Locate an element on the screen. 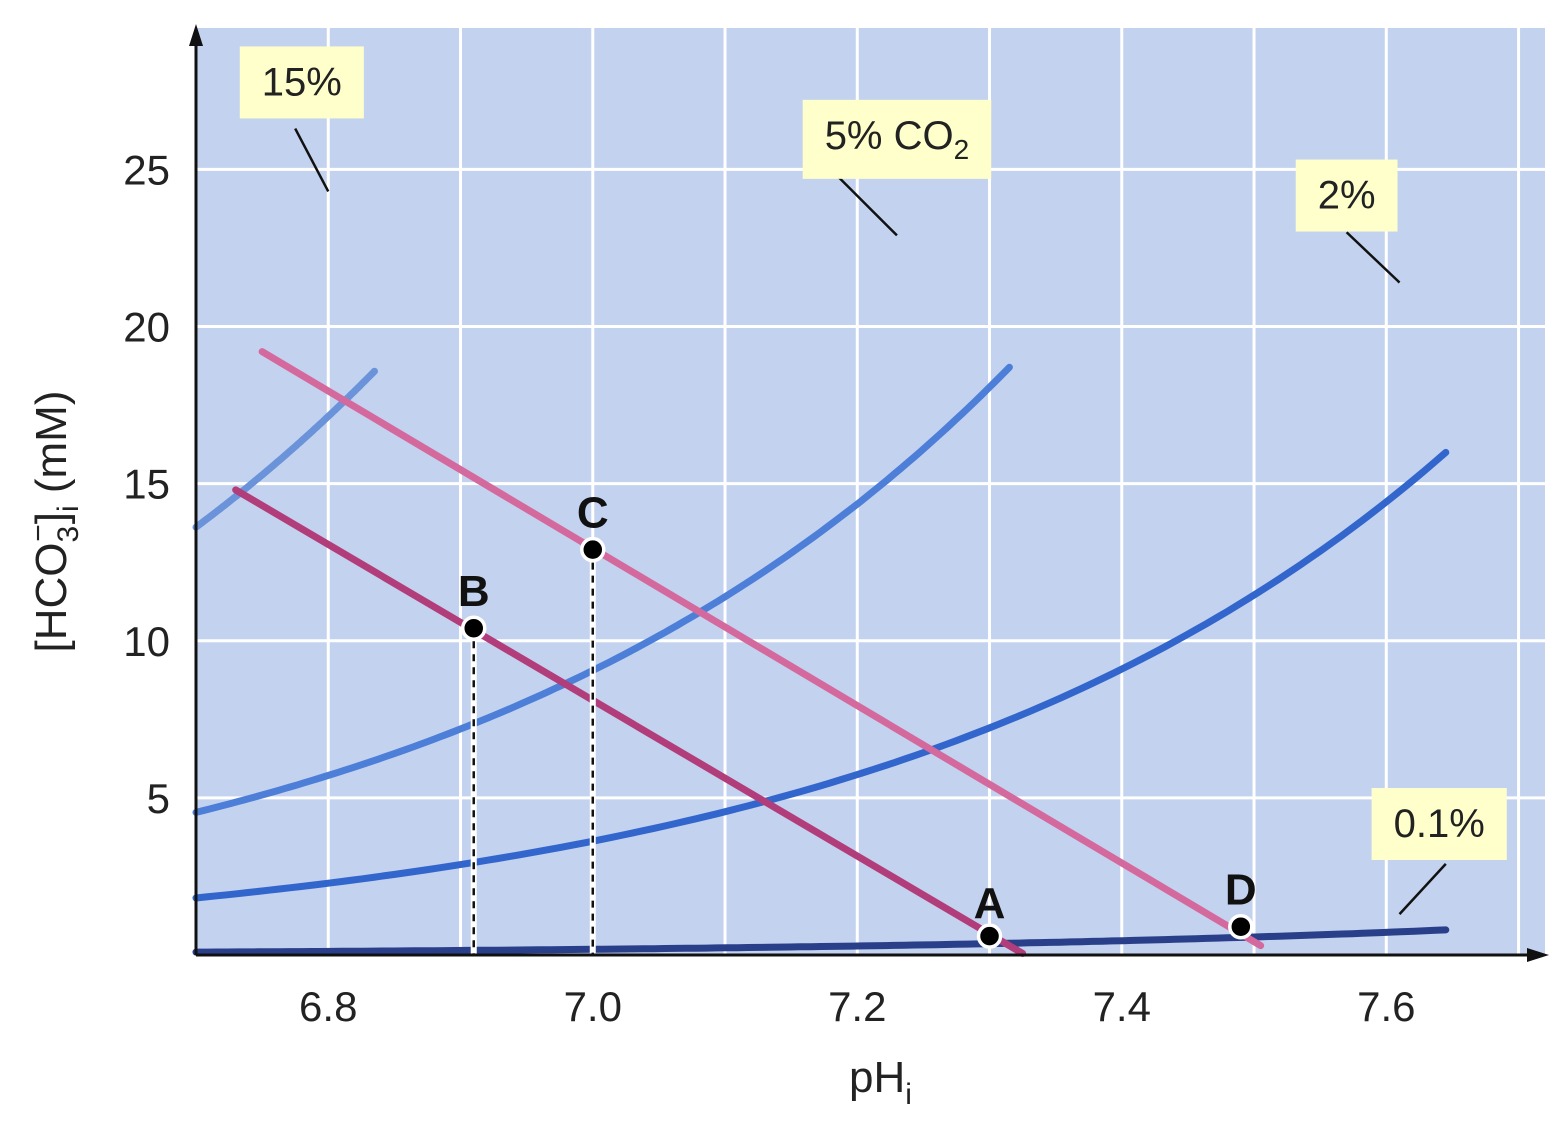 The width and height of the screenshot is (1565, 1131). x-tick-label: 7.0 is located at coordinates (593, 1006).